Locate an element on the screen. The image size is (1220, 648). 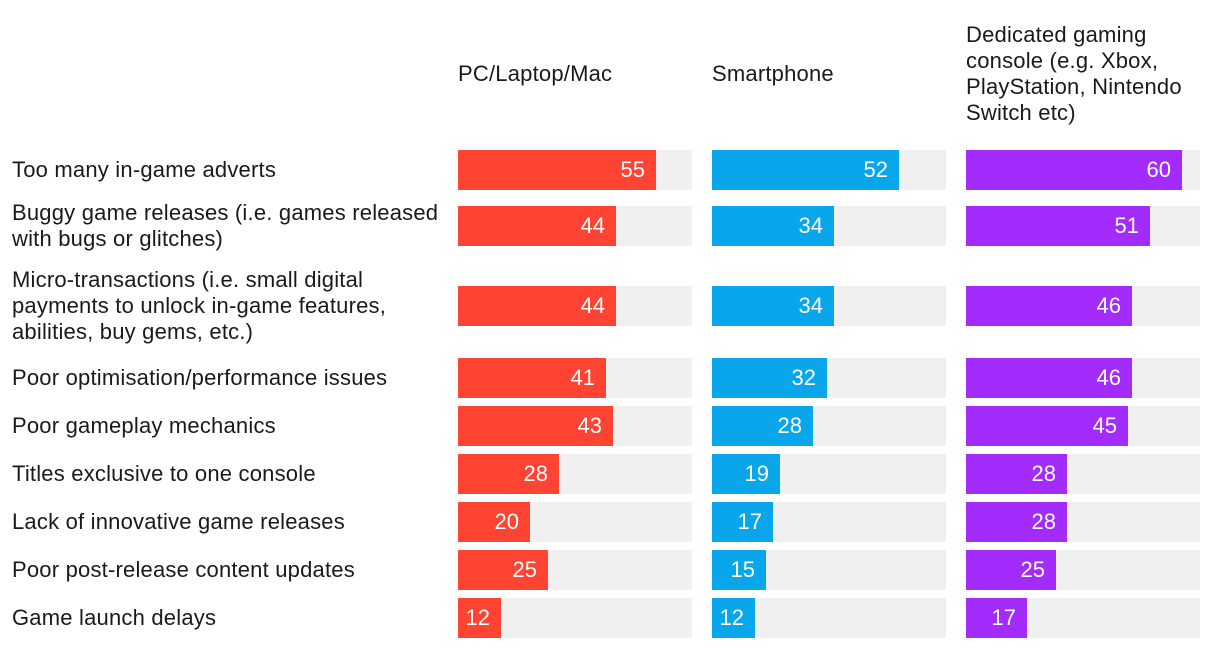
data-label: 45 is located at coordinates (1104, 425).